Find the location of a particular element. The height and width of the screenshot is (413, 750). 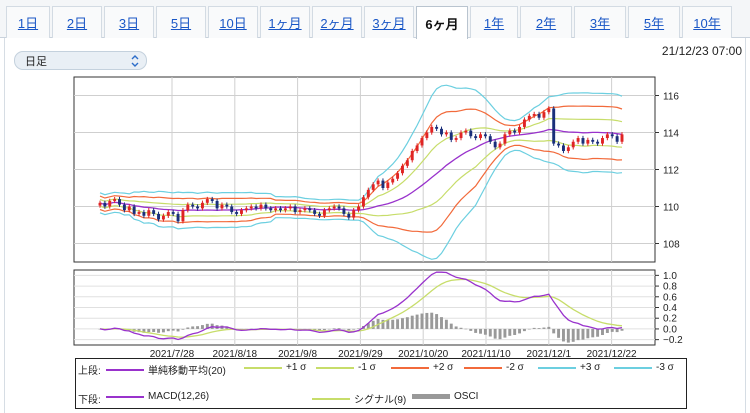

tab-5: 1ヶ月 is located at coordinates (285, 22).